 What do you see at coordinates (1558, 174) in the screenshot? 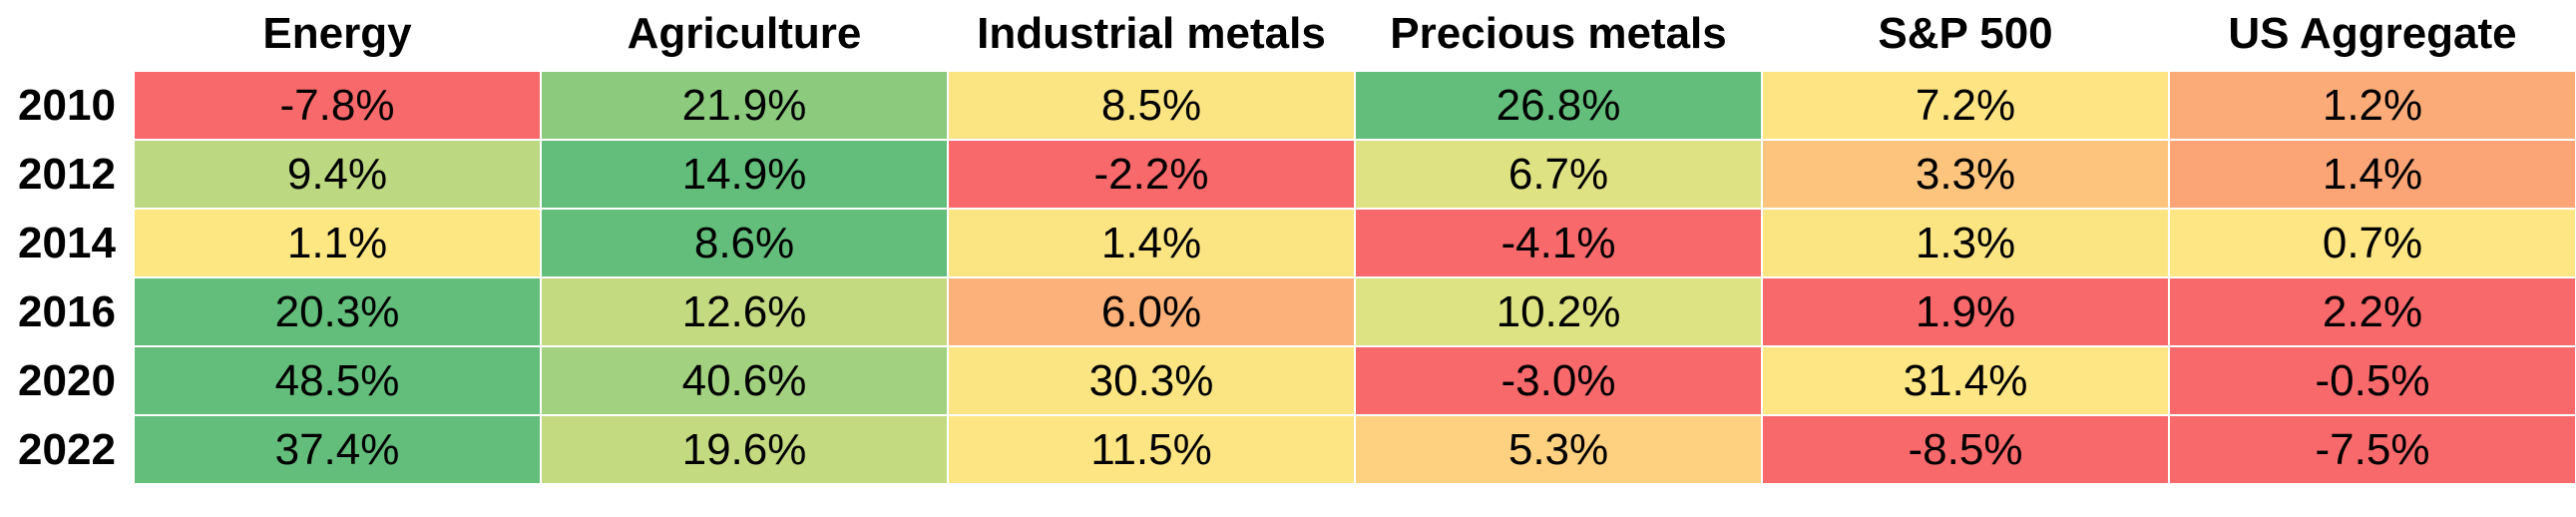
I see `heatmap-cell: 6.7%` at bounding box center [1558, 174].